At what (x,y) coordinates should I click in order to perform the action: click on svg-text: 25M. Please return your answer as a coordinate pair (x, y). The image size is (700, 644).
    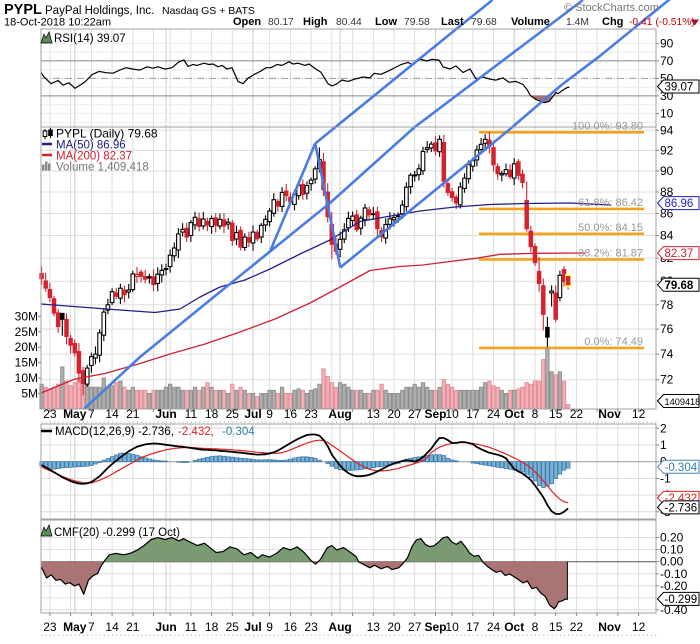
    Looking at the image, I should click on (26, 332).